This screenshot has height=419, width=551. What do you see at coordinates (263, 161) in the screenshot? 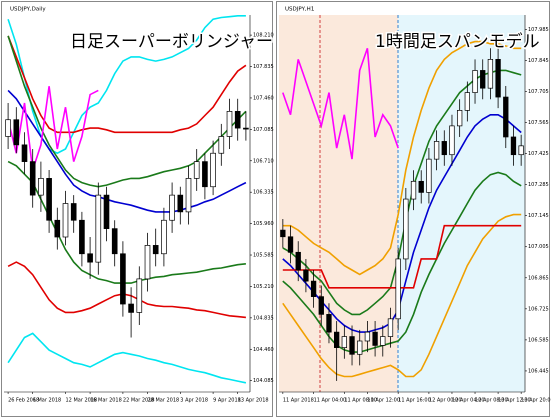
I see `y-tick-label: 106.710` at bounding box center [263, 161].